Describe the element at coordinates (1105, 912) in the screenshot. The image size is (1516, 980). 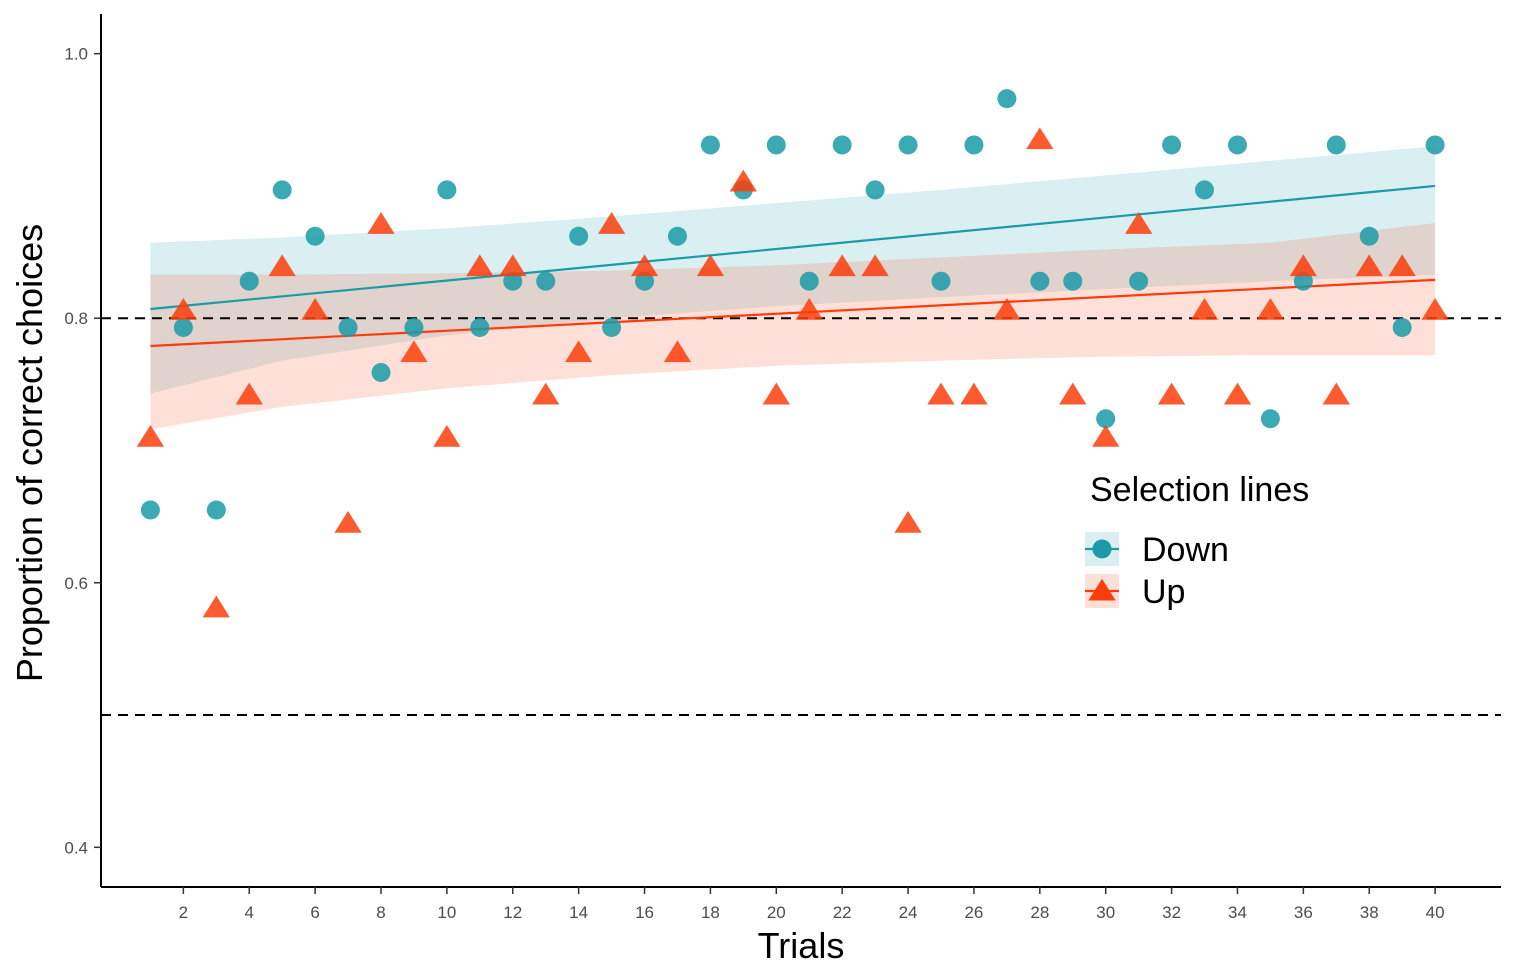
I see `x-tick-label: 30` at that location.